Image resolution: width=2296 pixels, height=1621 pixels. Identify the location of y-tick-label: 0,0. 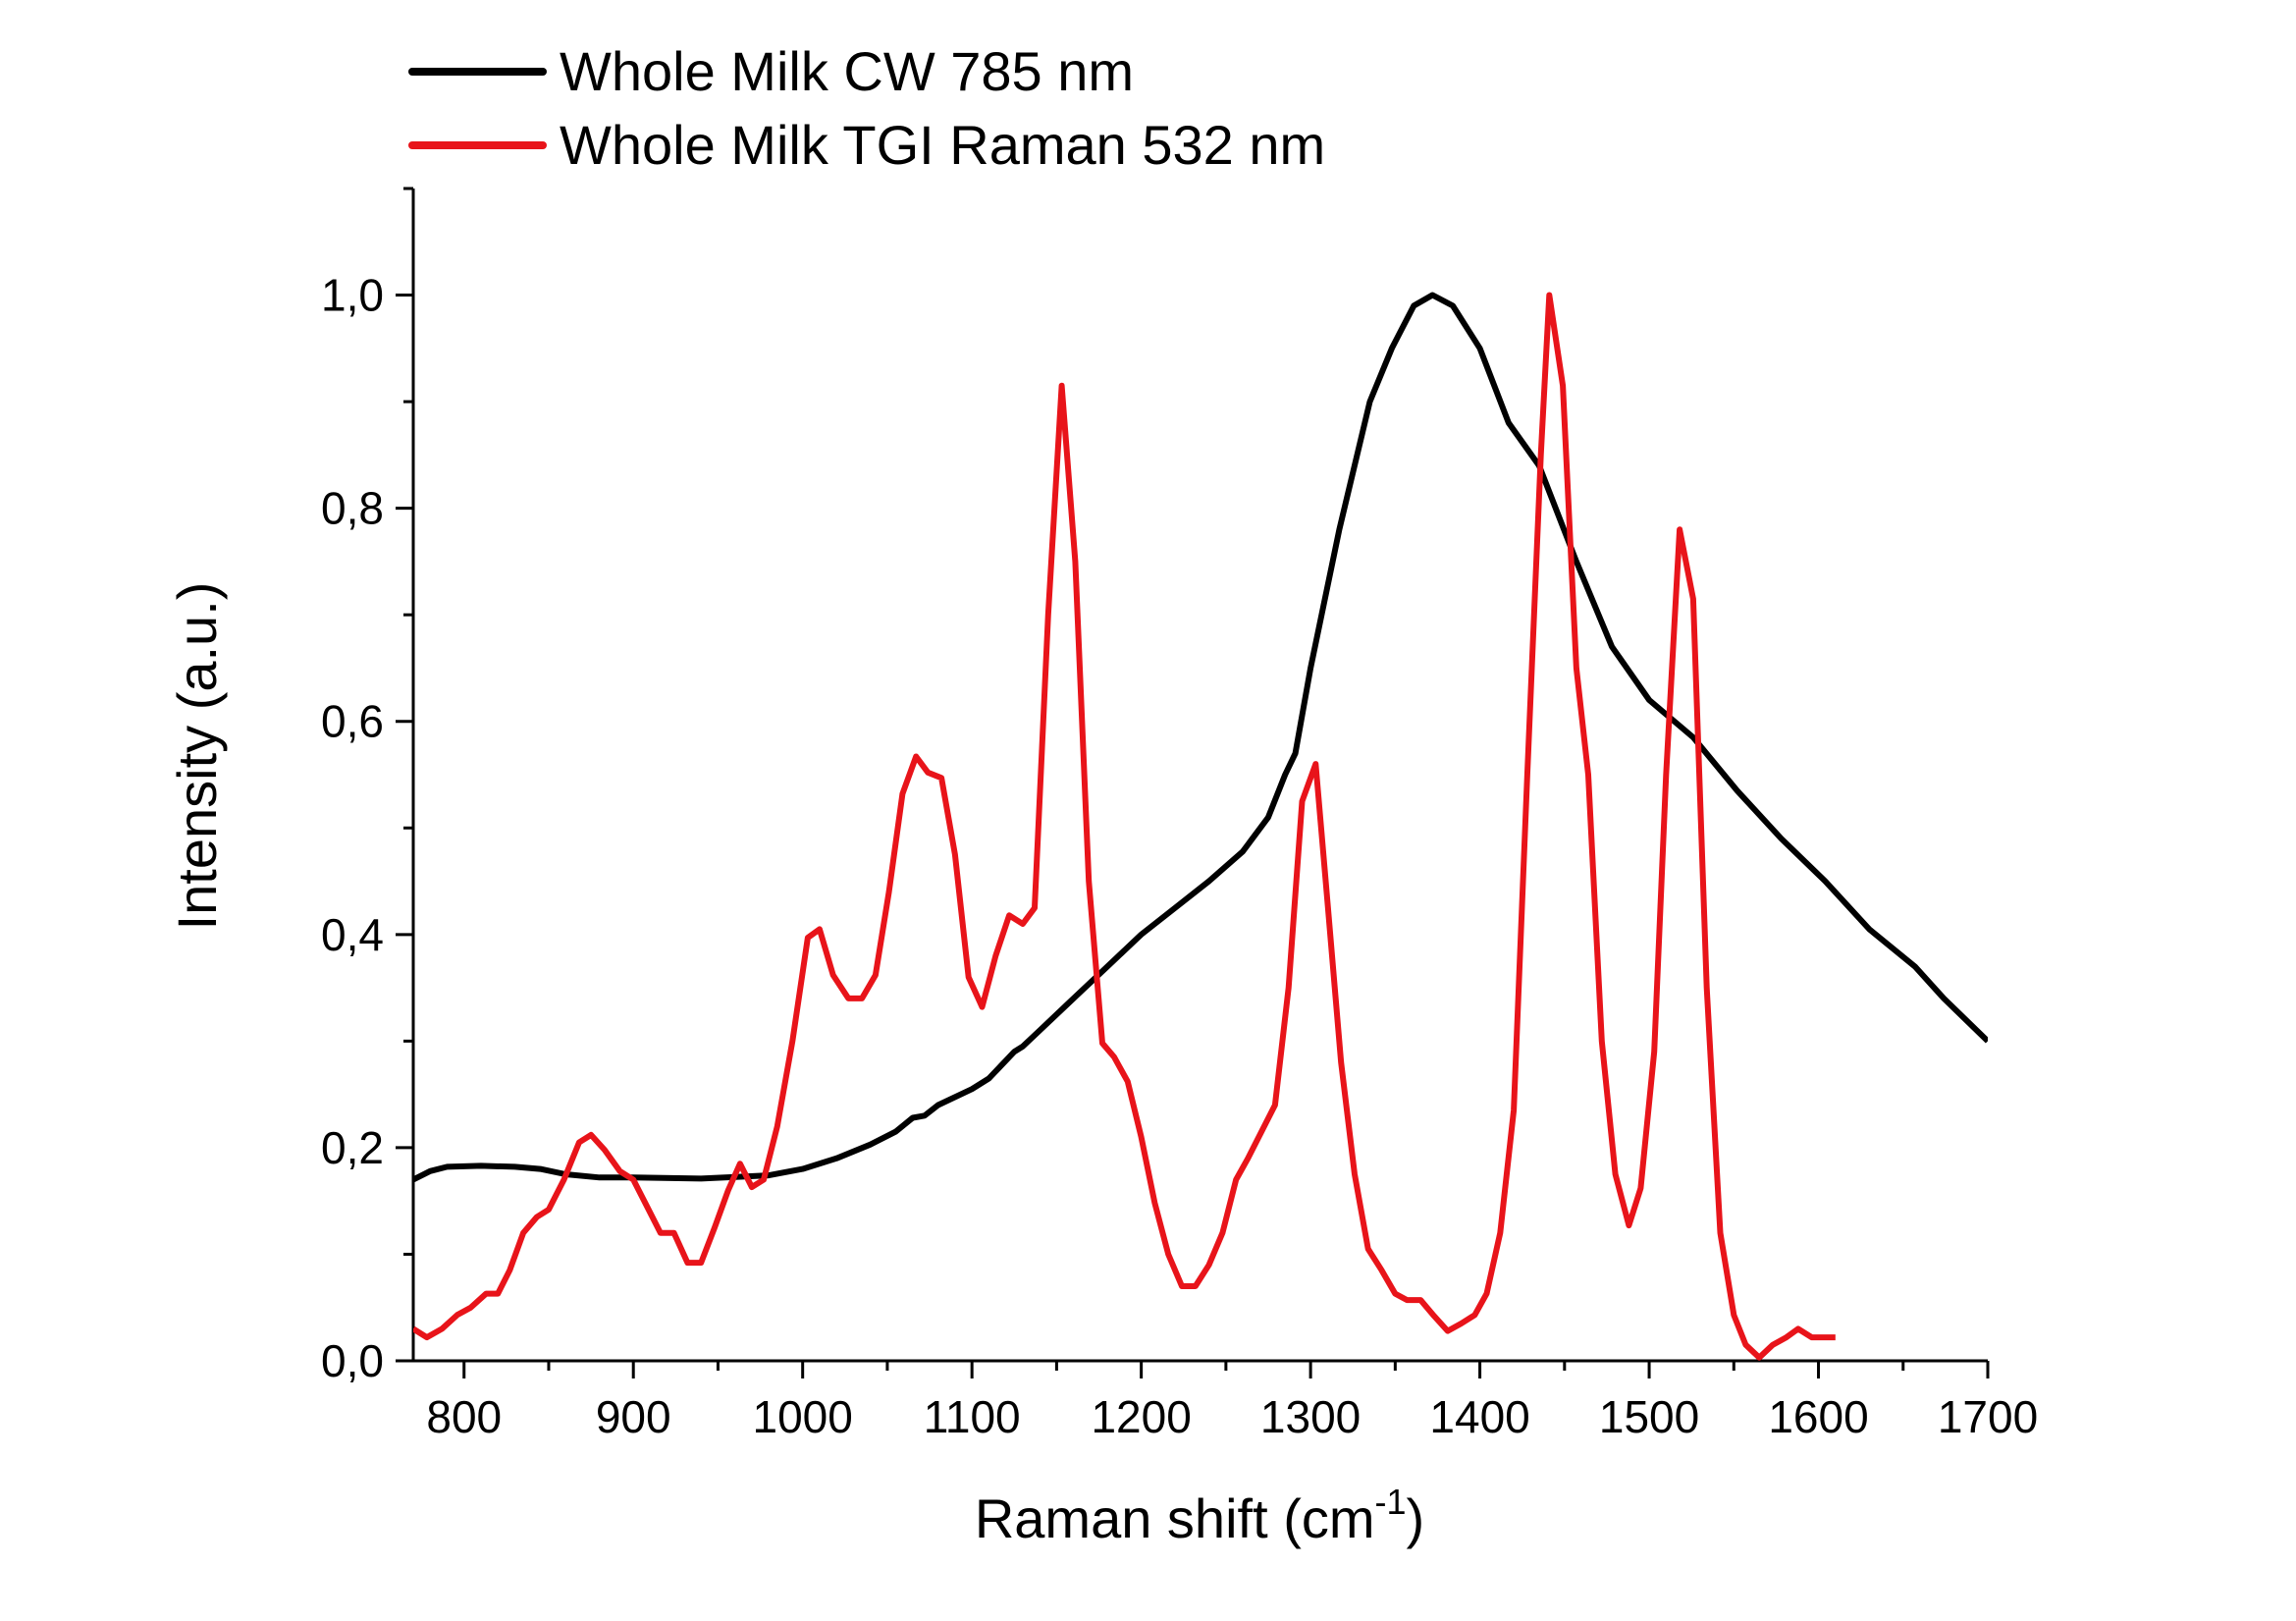
(353, 1360).